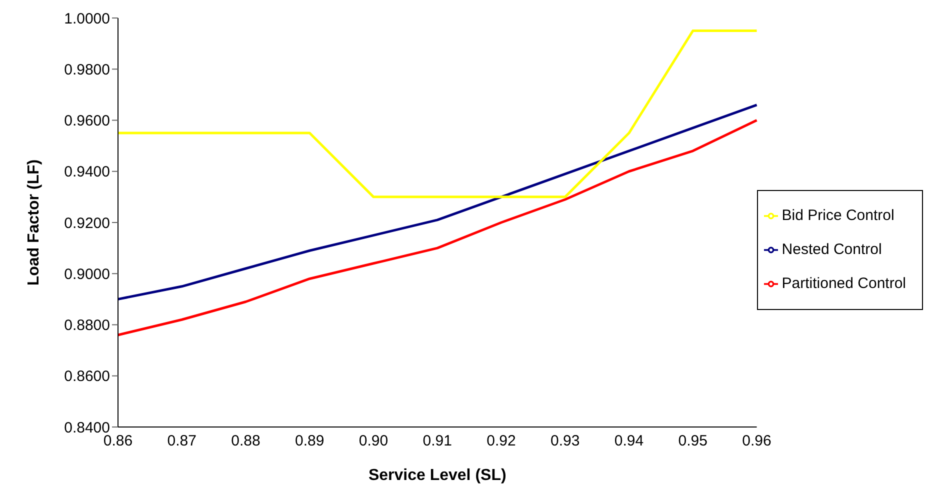 The image size is (941, 500). Describe the element at coordinates (87, 69) in the screenshot. I see `y-tick-label: 0.9800` at that location.